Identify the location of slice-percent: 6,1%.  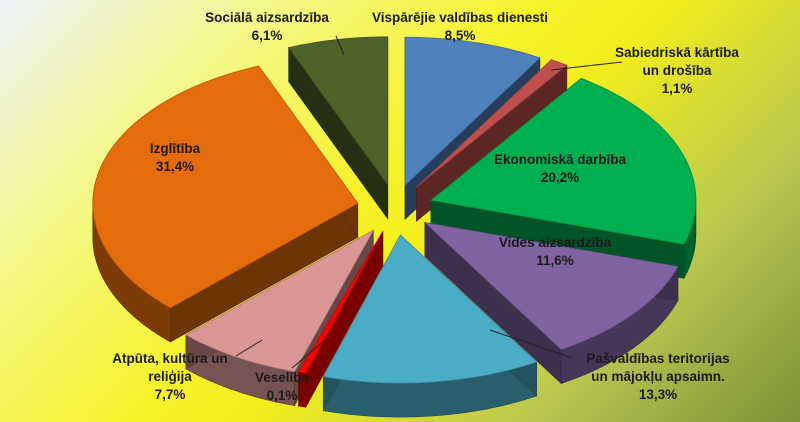
(267, 35).